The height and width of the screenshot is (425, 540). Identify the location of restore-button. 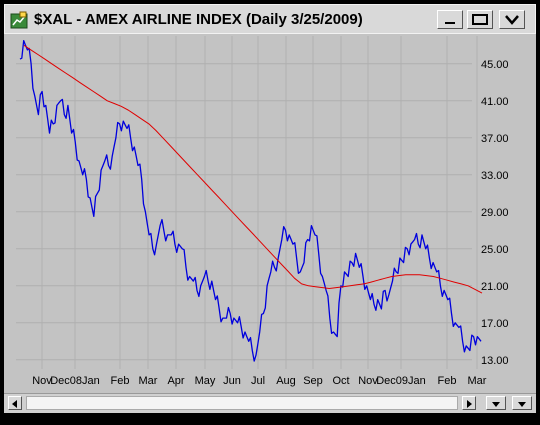
(480, 19).